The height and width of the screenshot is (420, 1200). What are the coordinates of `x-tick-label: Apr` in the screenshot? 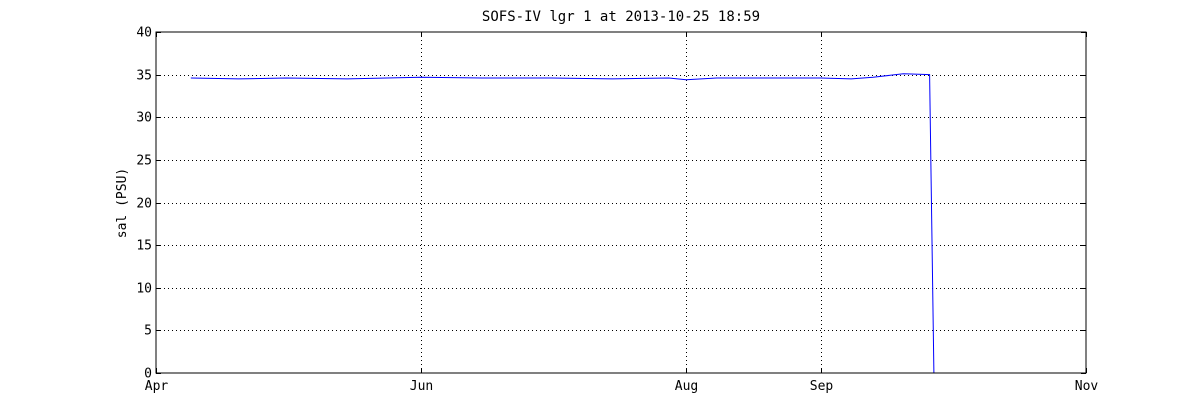 It's located at (157, 386).